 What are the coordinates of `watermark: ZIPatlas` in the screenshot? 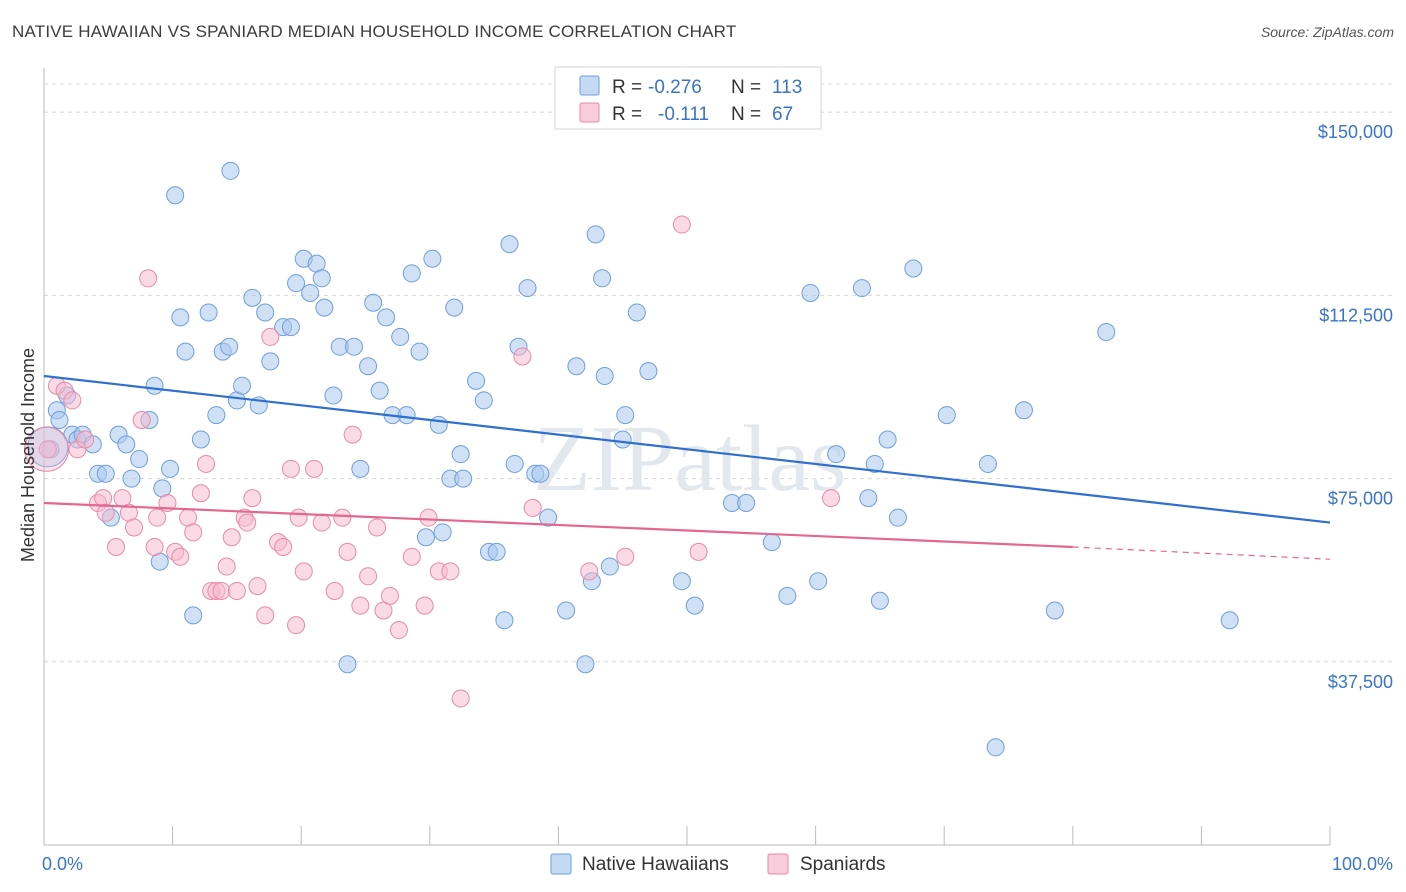 It's located at (689, 459).